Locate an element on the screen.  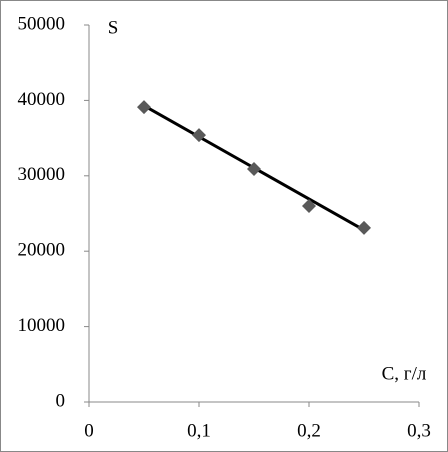
y-tick-label: 30000 is located at coordinates (42, 174).